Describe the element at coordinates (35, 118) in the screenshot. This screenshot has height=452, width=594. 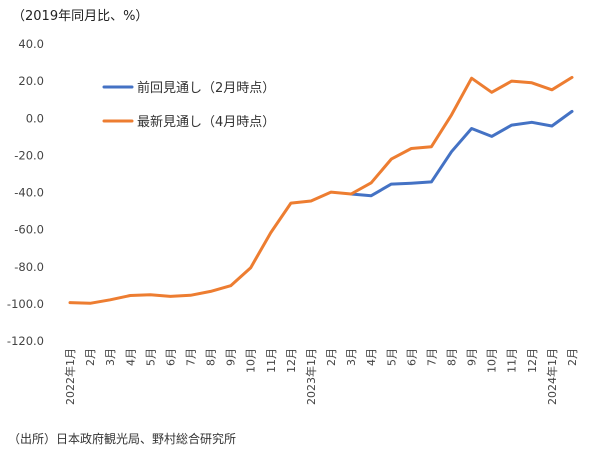
I see `y-tick-label: 0.0` at that location.